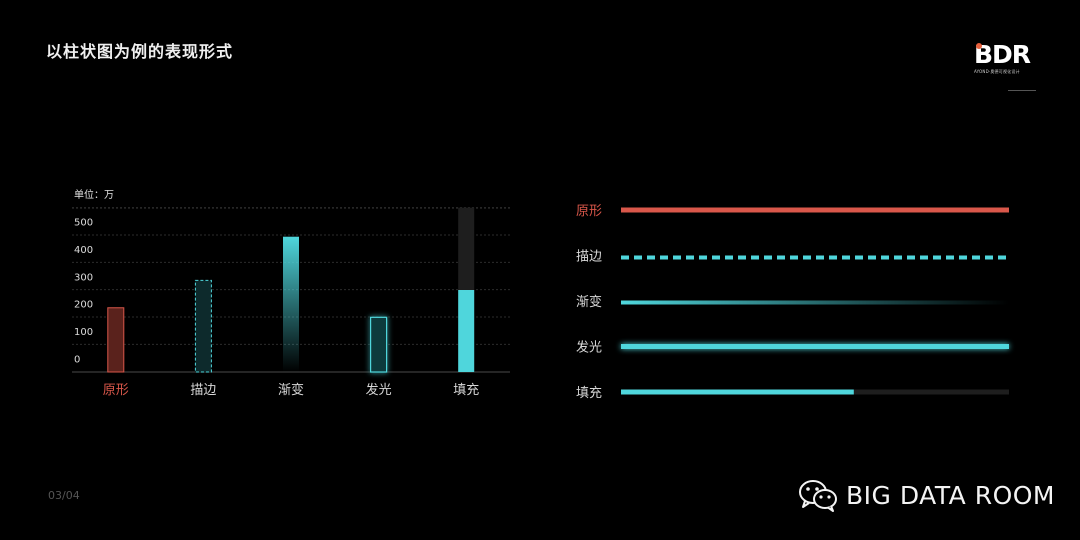 The width and height of the screenshot is (1080, 540). Describe the element at coordinates (94, 195) in the screenshot. I see `unit-label: 单位：万` at that location.